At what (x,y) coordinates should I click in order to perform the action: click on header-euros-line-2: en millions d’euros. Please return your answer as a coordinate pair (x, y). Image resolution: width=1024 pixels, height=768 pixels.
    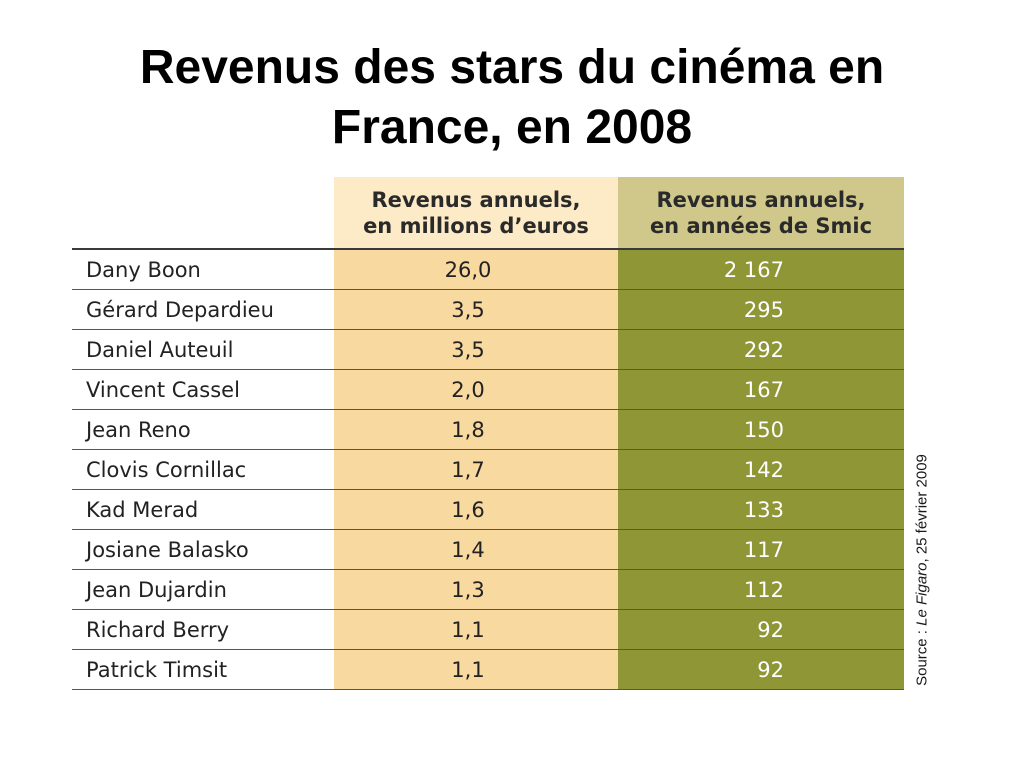
    Looking at the image, I should click on (476, 225).